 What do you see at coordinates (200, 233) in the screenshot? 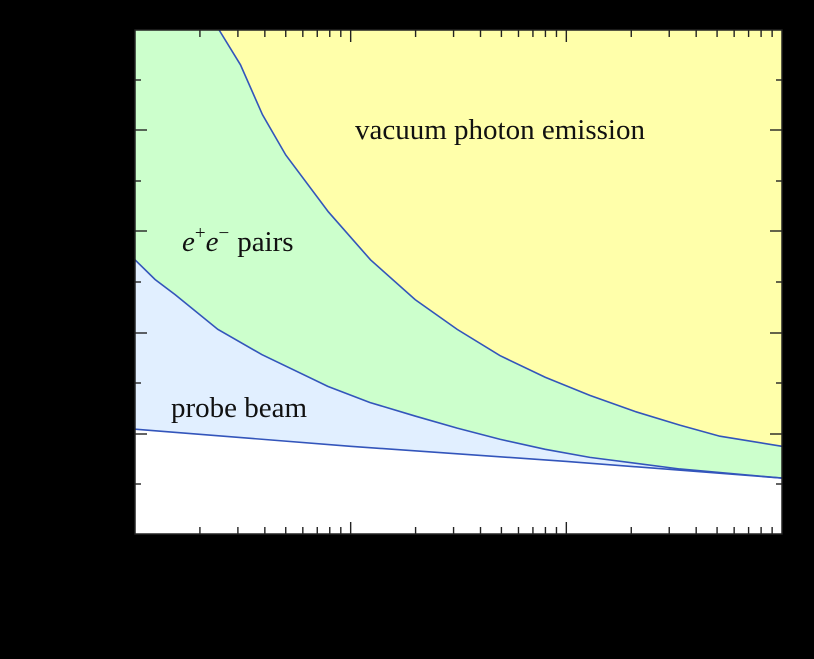
I see `label-pairs-plus: +` at bounding box center [200, 233].